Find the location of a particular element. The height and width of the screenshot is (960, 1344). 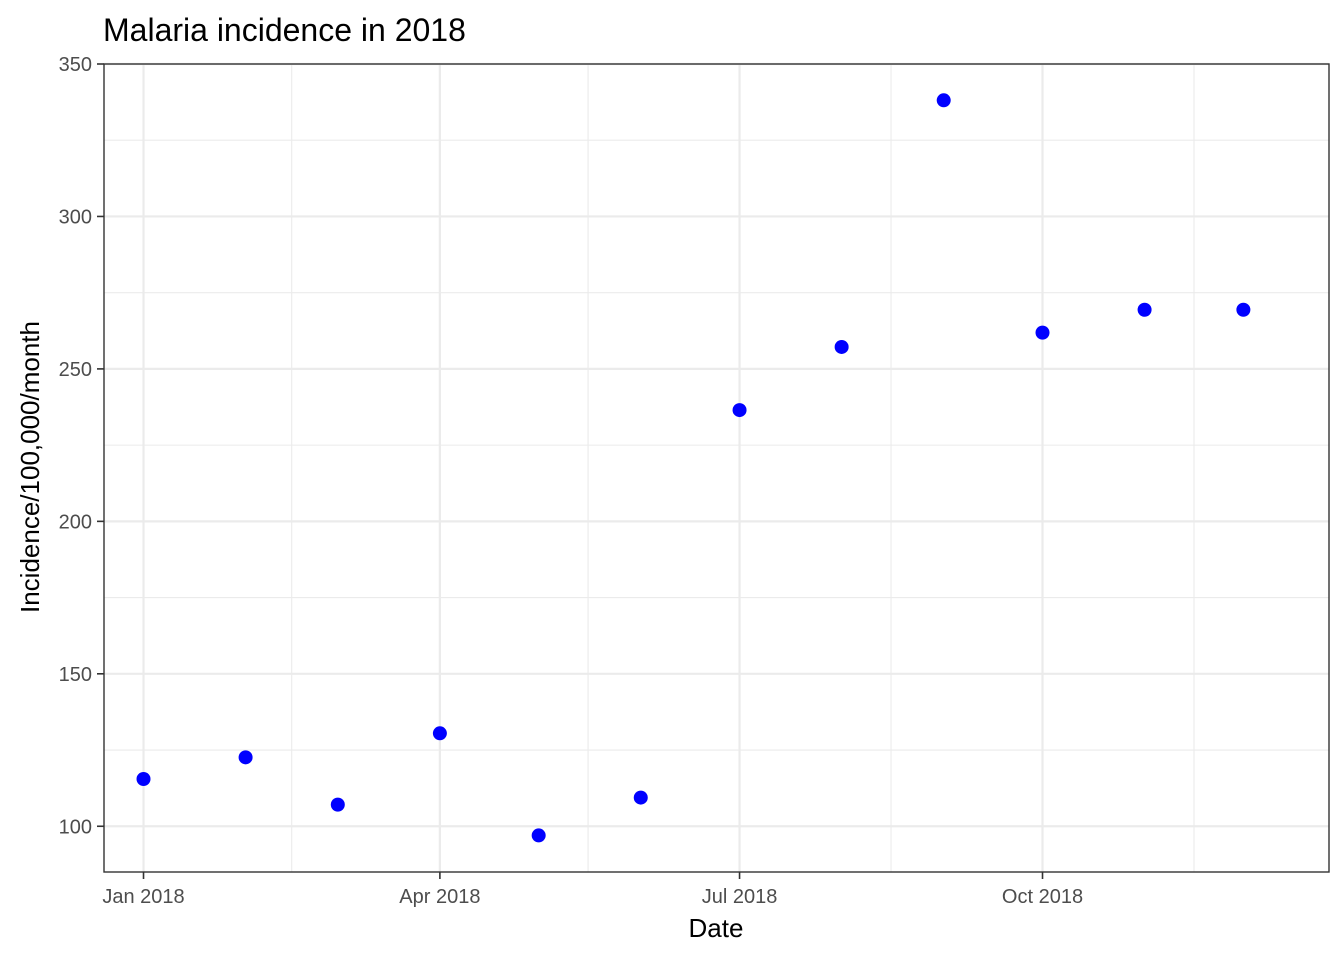

x-tick-label: Jan 2018 is located at coordinates (143, 897).